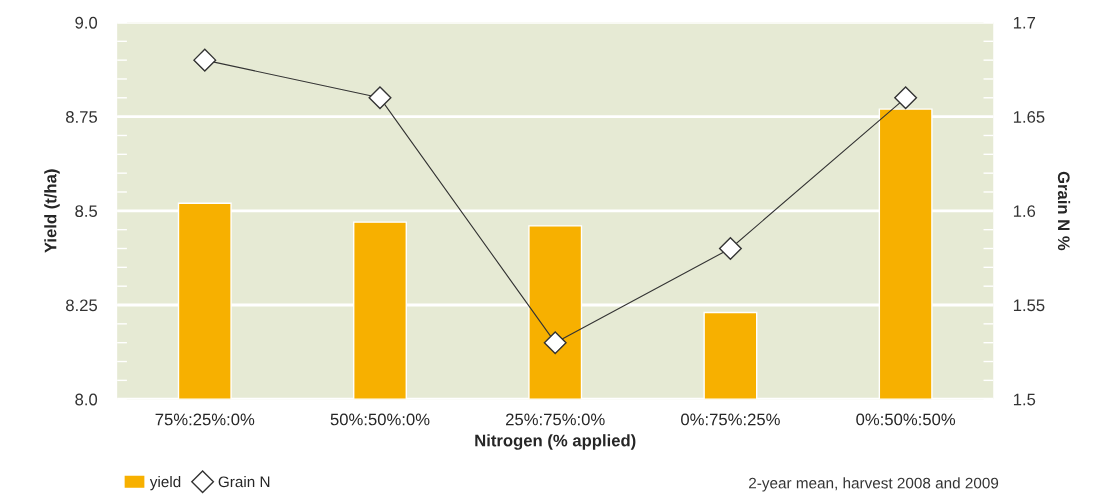 The width and height of the screenshot is (1116, 499). Describe the element at coordinates (555, 419) in the screenshot. I see `x-tick-label: 25%:75%:0%` at that location.